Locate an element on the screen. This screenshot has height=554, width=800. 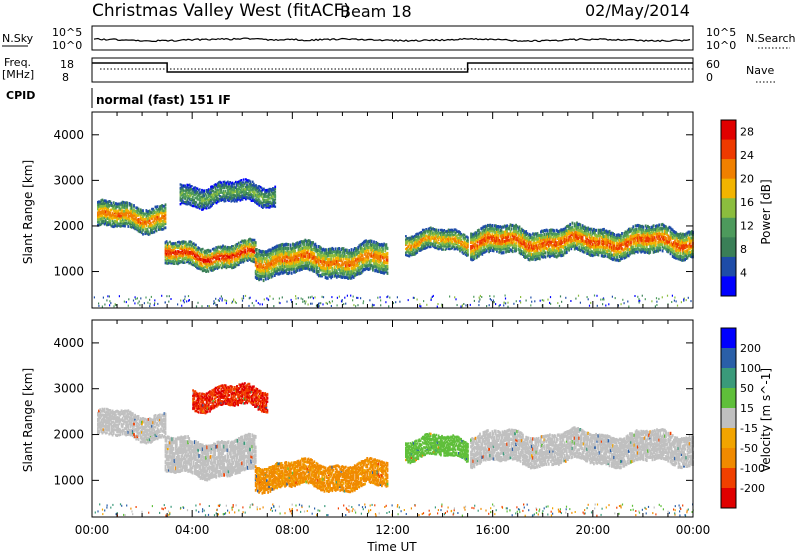
xtick-label-4: 16:00 is located at coordinates (492, 530).